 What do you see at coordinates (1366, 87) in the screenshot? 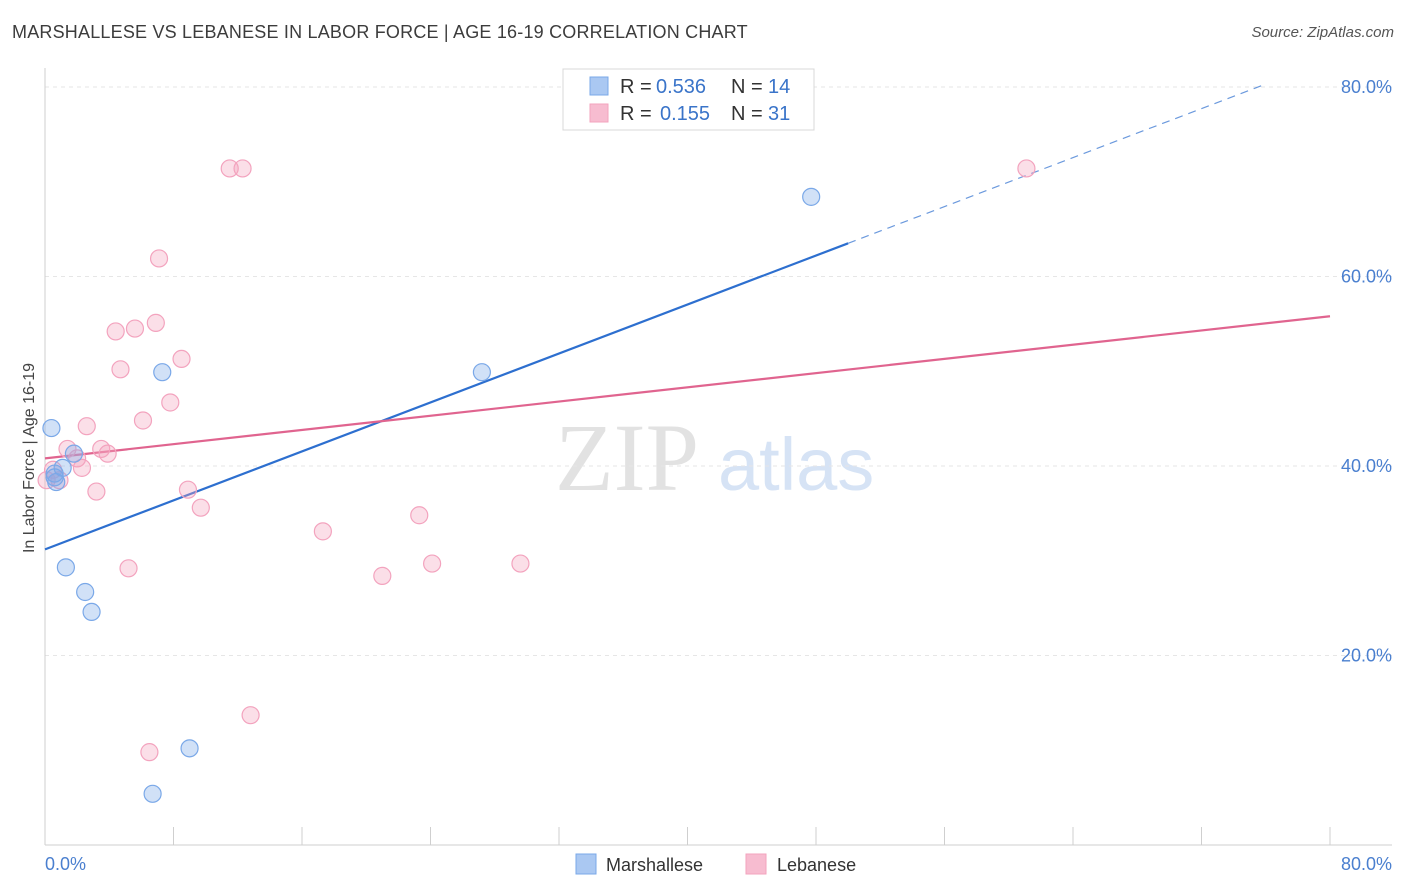
I see `y-tick-label-80: 80.0%` at bounding box center [1366, 87].